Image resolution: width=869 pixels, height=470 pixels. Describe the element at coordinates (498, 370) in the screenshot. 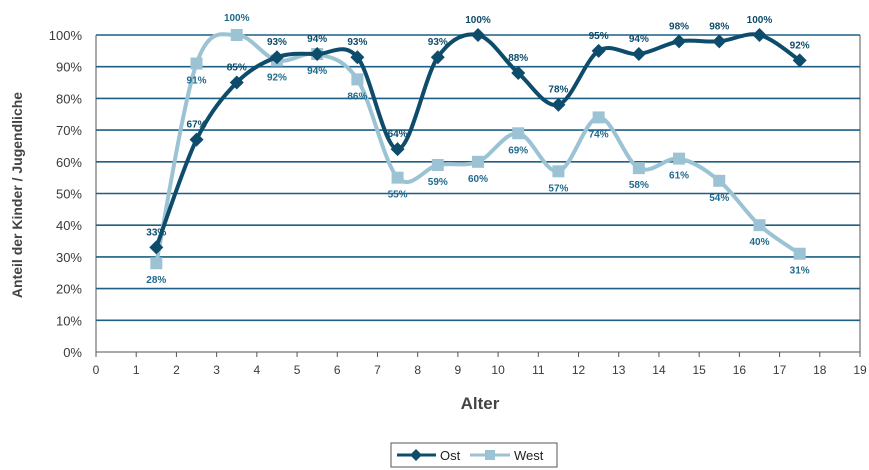

I see `x-tick-label: 10` at that location.